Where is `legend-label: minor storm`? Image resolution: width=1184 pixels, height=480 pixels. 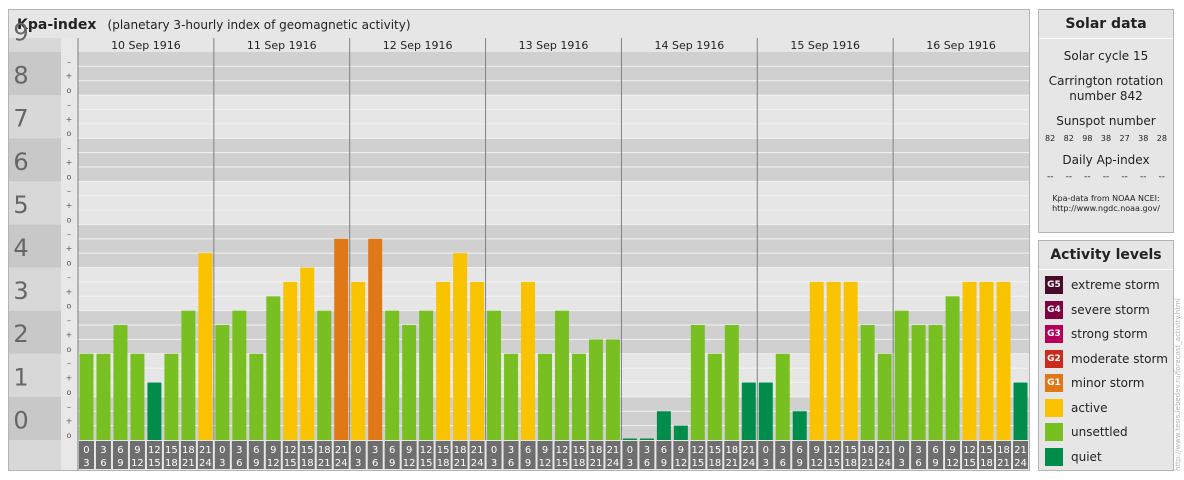
legend-label: minor storm is located at coordinates (1108, 383).